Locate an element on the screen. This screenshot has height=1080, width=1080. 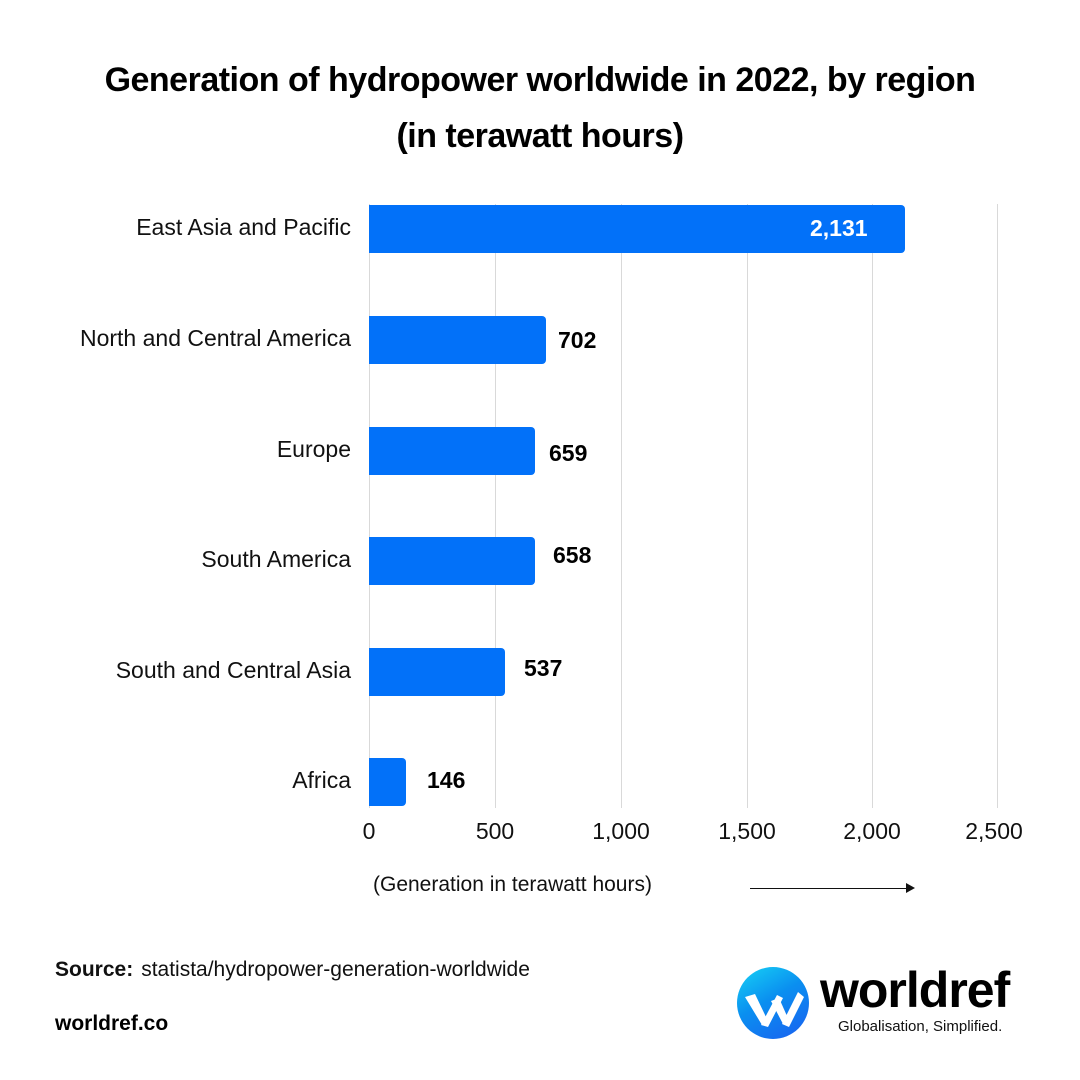
category-label: Africa is located at coordinates (321, 780).